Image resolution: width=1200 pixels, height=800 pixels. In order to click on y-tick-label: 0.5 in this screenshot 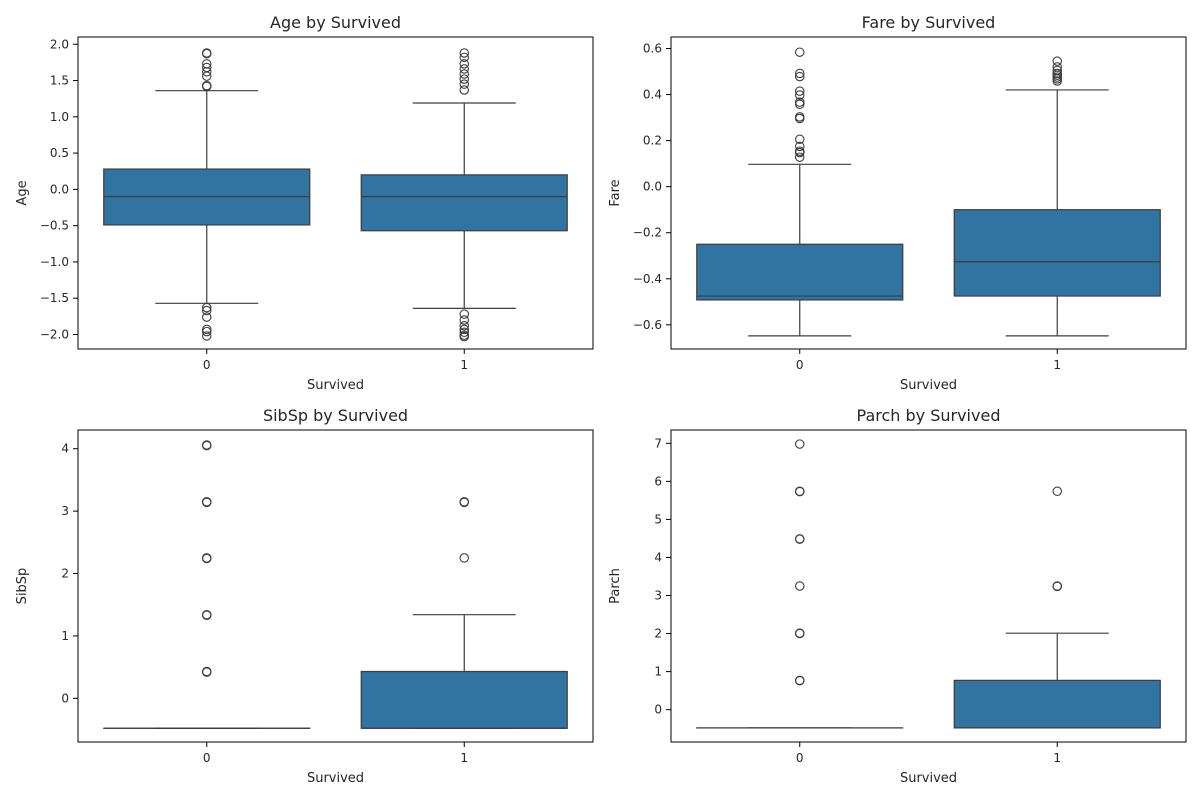, I will do `click(59, 153)`.